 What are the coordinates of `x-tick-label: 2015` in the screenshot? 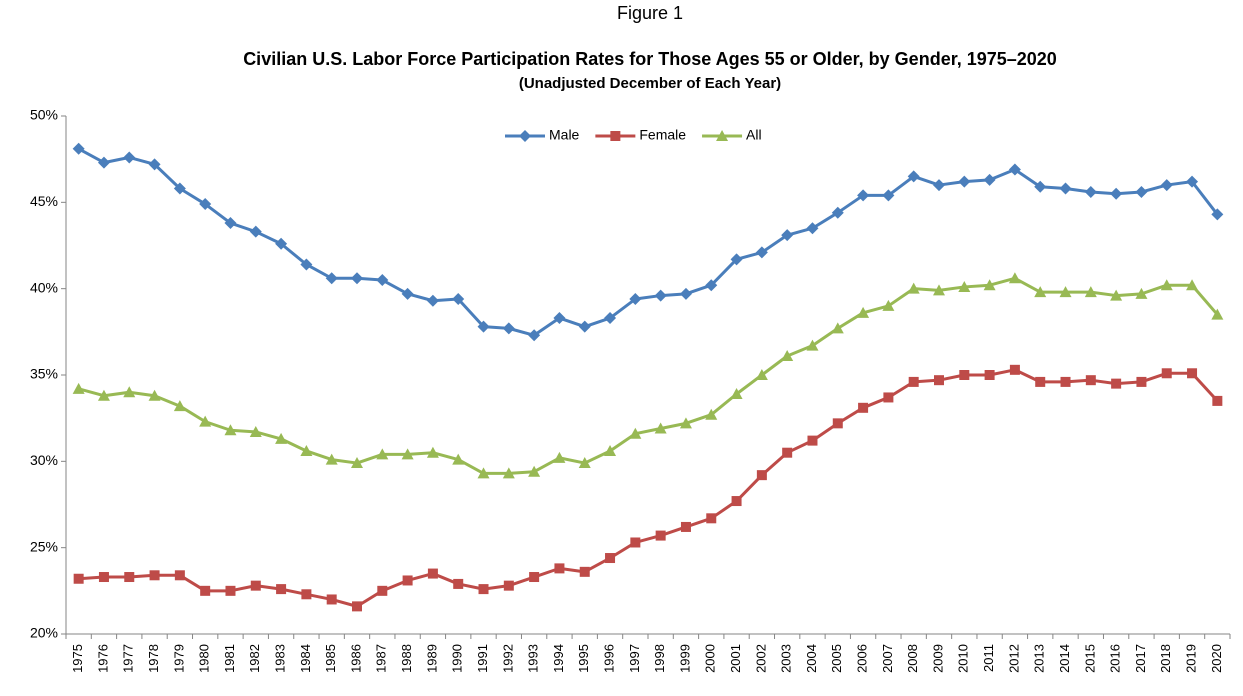 It's located at (1089, 658).